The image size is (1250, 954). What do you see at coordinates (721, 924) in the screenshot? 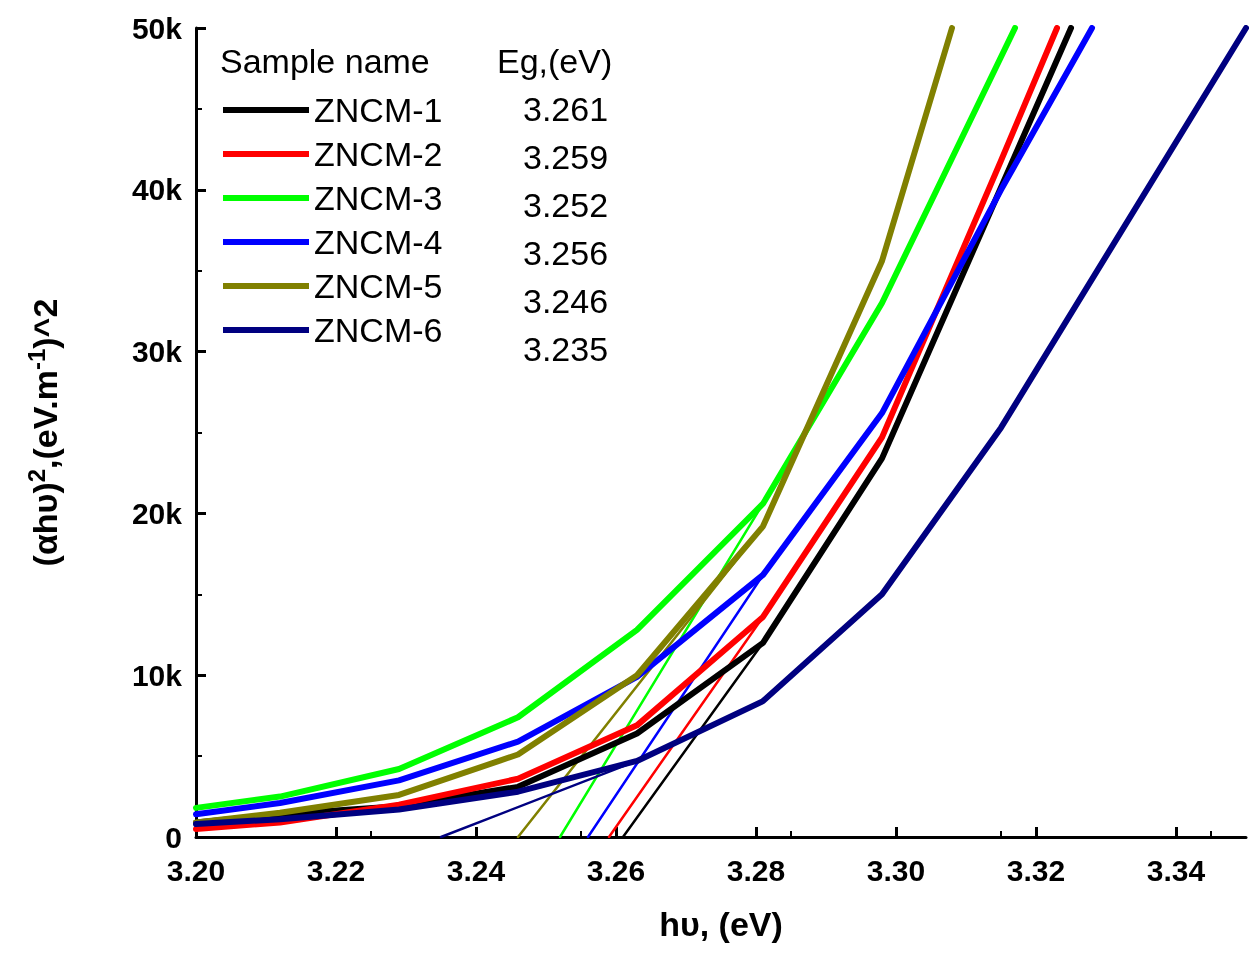
I see `x-axis-title: hυ, (eV)` at bounding box center [721, 924].